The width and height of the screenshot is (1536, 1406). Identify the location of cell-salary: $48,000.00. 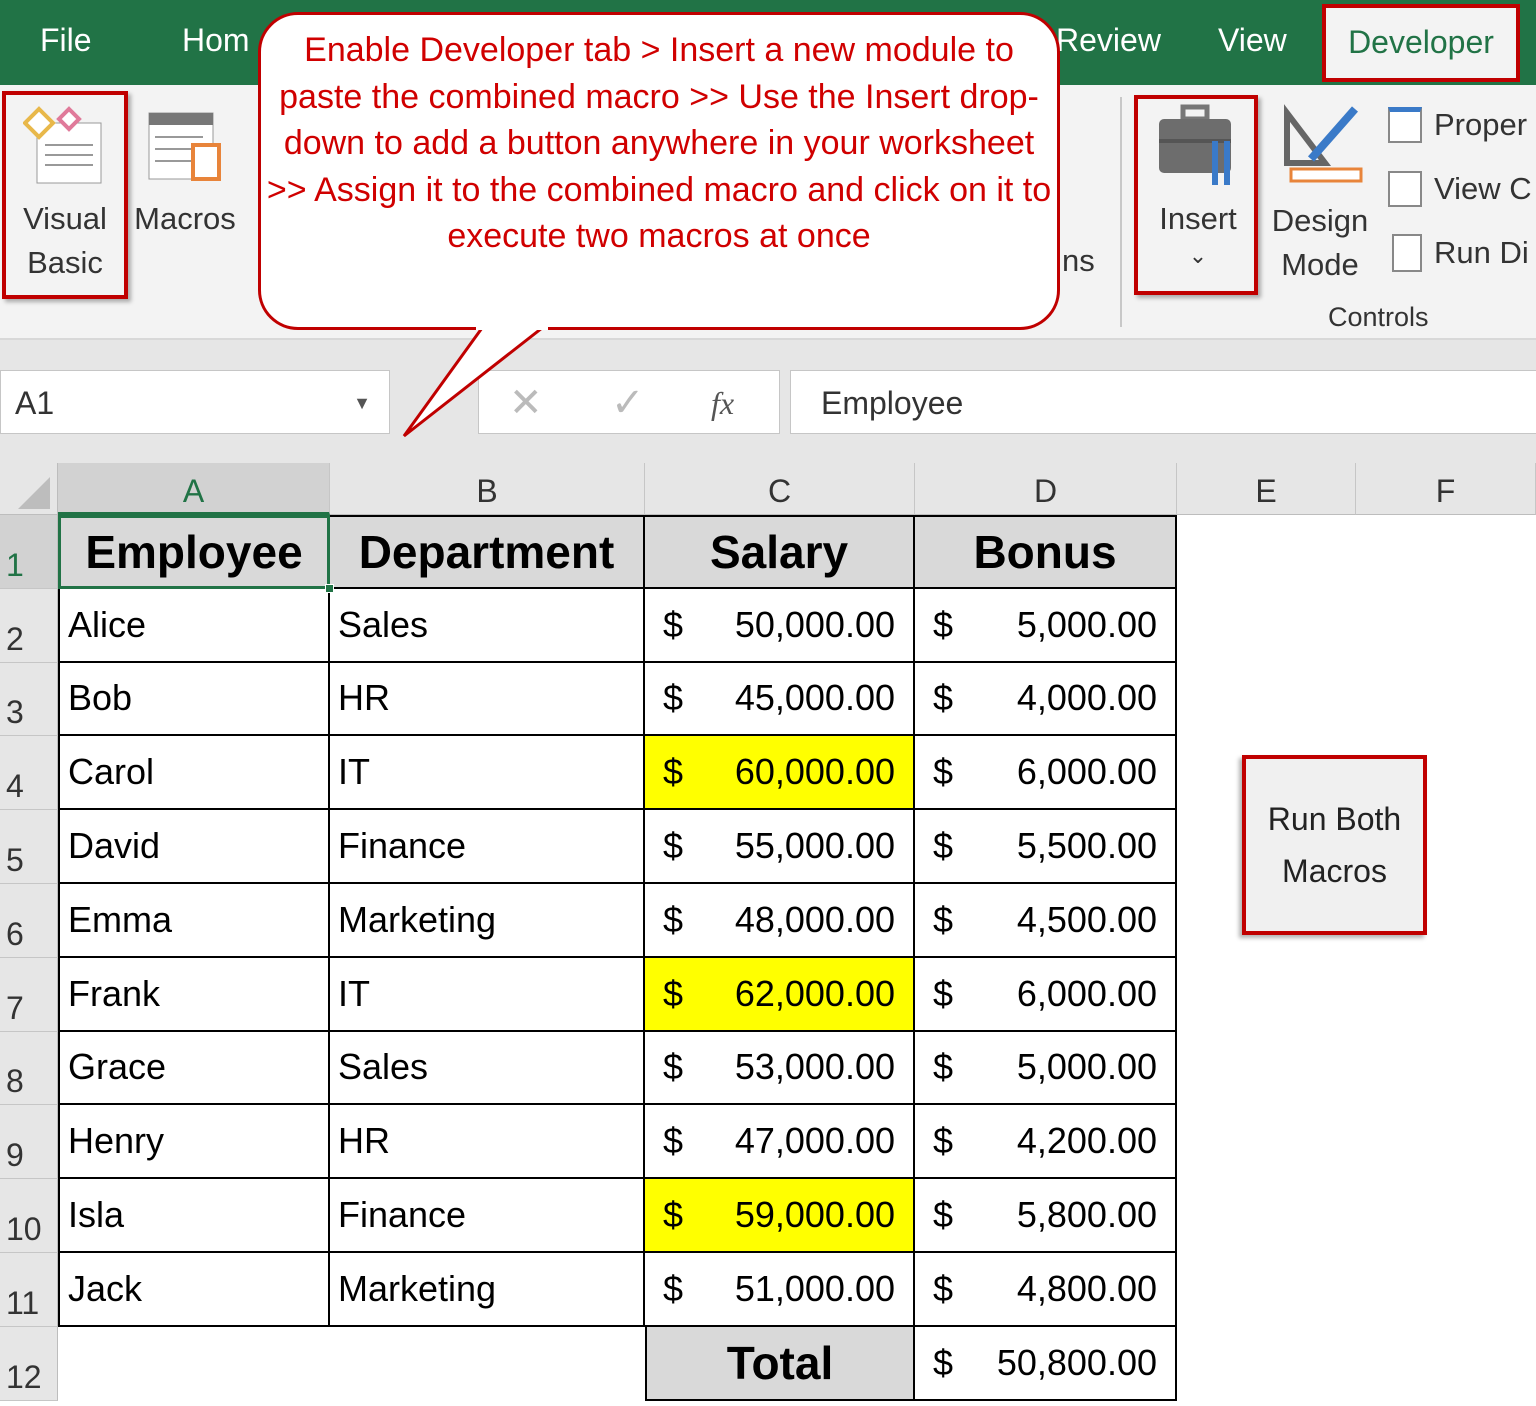
(780, 921).